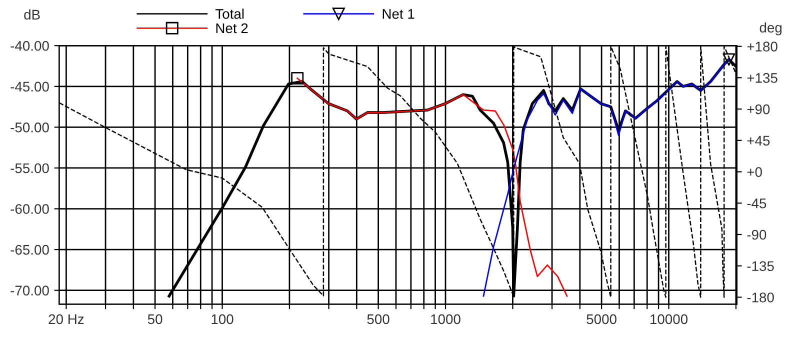 The image size is (789, 338). Describe the element at coordinates (398, 14) in the screenshot. I see `legend-label: Net 1` at that location.